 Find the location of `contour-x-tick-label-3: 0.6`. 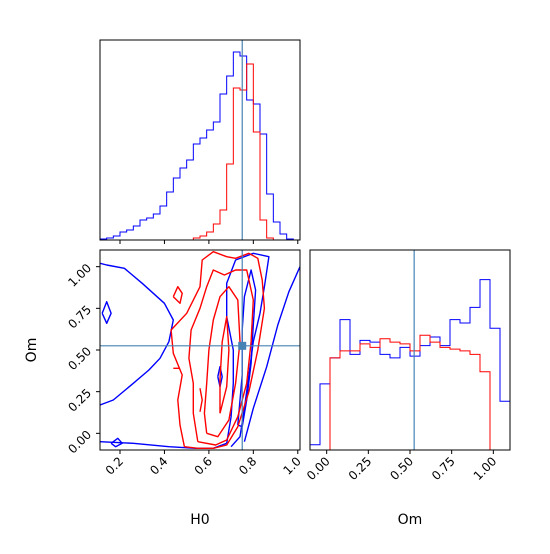

contour-x-tick-label-3: 0.6 is located at coordinates (203, 465).